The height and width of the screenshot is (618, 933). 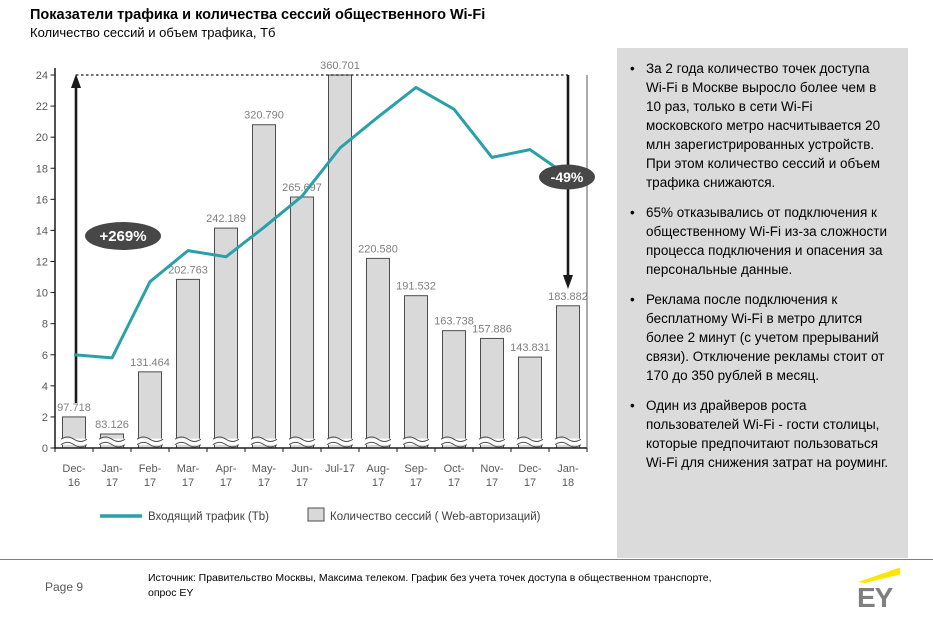 What do you see at coordinates (171, 593) in the screenshot?
I see `source-note-line2: опрос EY` at bounding box center [171, 593].